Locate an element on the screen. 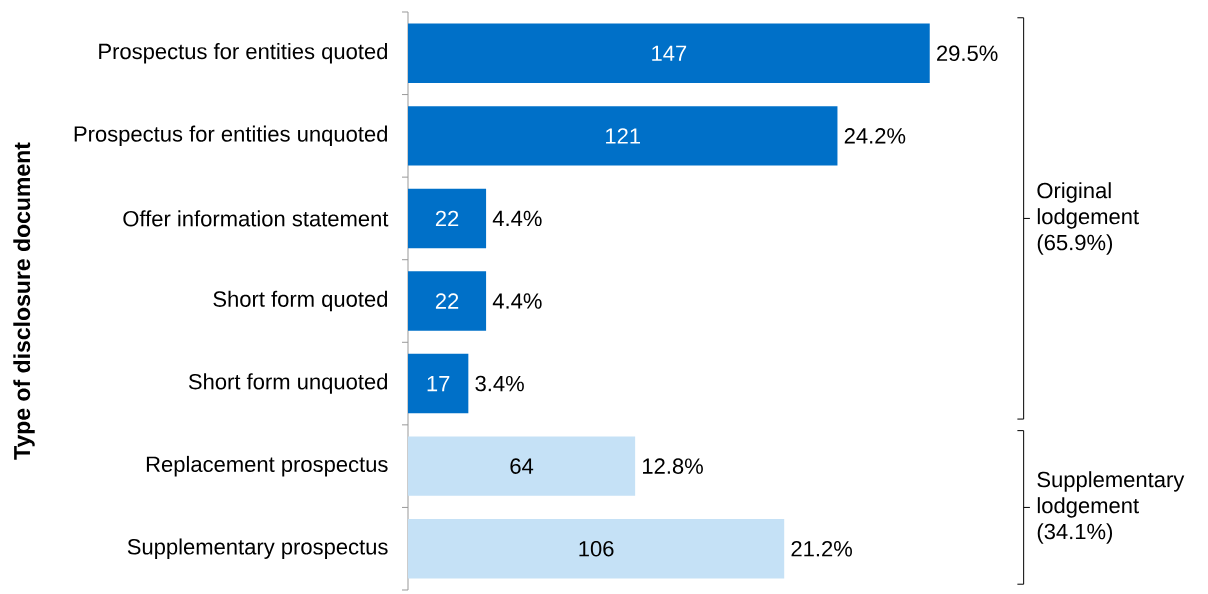 The height and width of the screenshot is (594, 1208). y-tick-label: Offer information statement is located at coordinates (256, 218).